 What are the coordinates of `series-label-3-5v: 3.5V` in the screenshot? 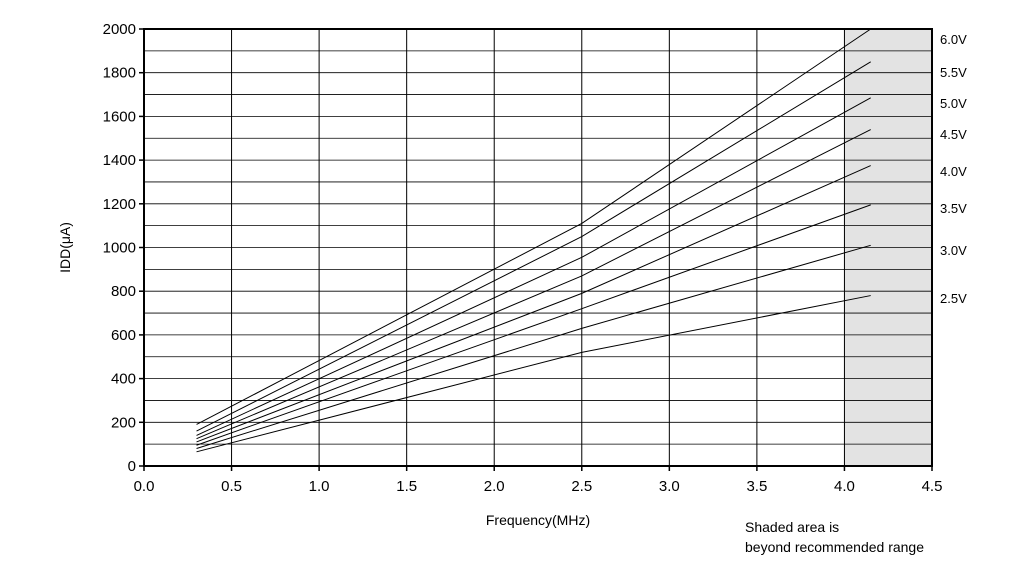 It's located at (953, 208).